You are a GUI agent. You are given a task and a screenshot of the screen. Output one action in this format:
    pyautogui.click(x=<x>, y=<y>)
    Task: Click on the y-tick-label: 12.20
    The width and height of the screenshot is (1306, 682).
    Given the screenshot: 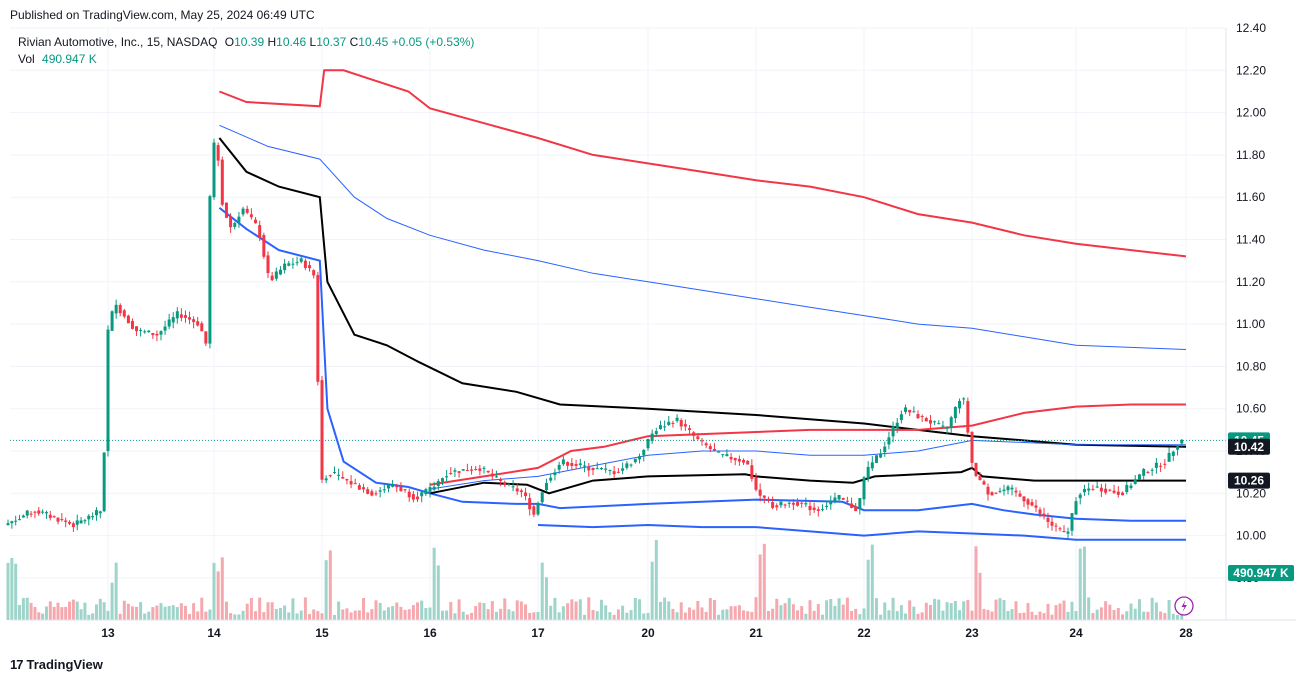 What is the action you would take?
    pyautogui.click(x=1251, y=70)
    